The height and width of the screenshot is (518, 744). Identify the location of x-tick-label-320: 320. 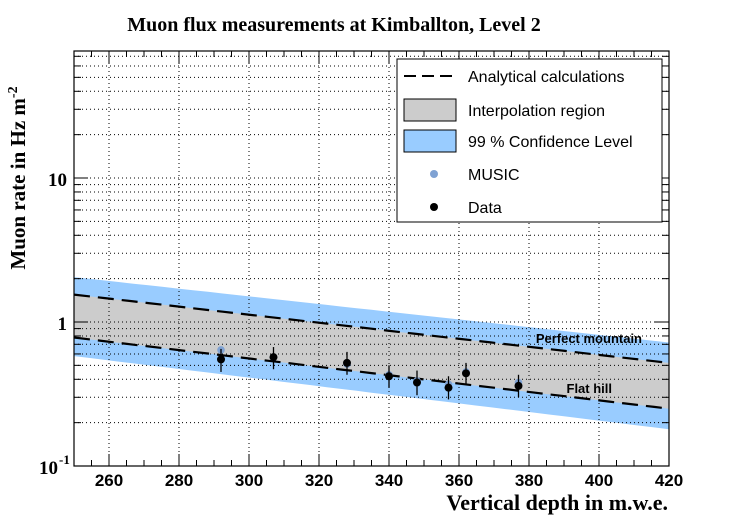
(319, 480).